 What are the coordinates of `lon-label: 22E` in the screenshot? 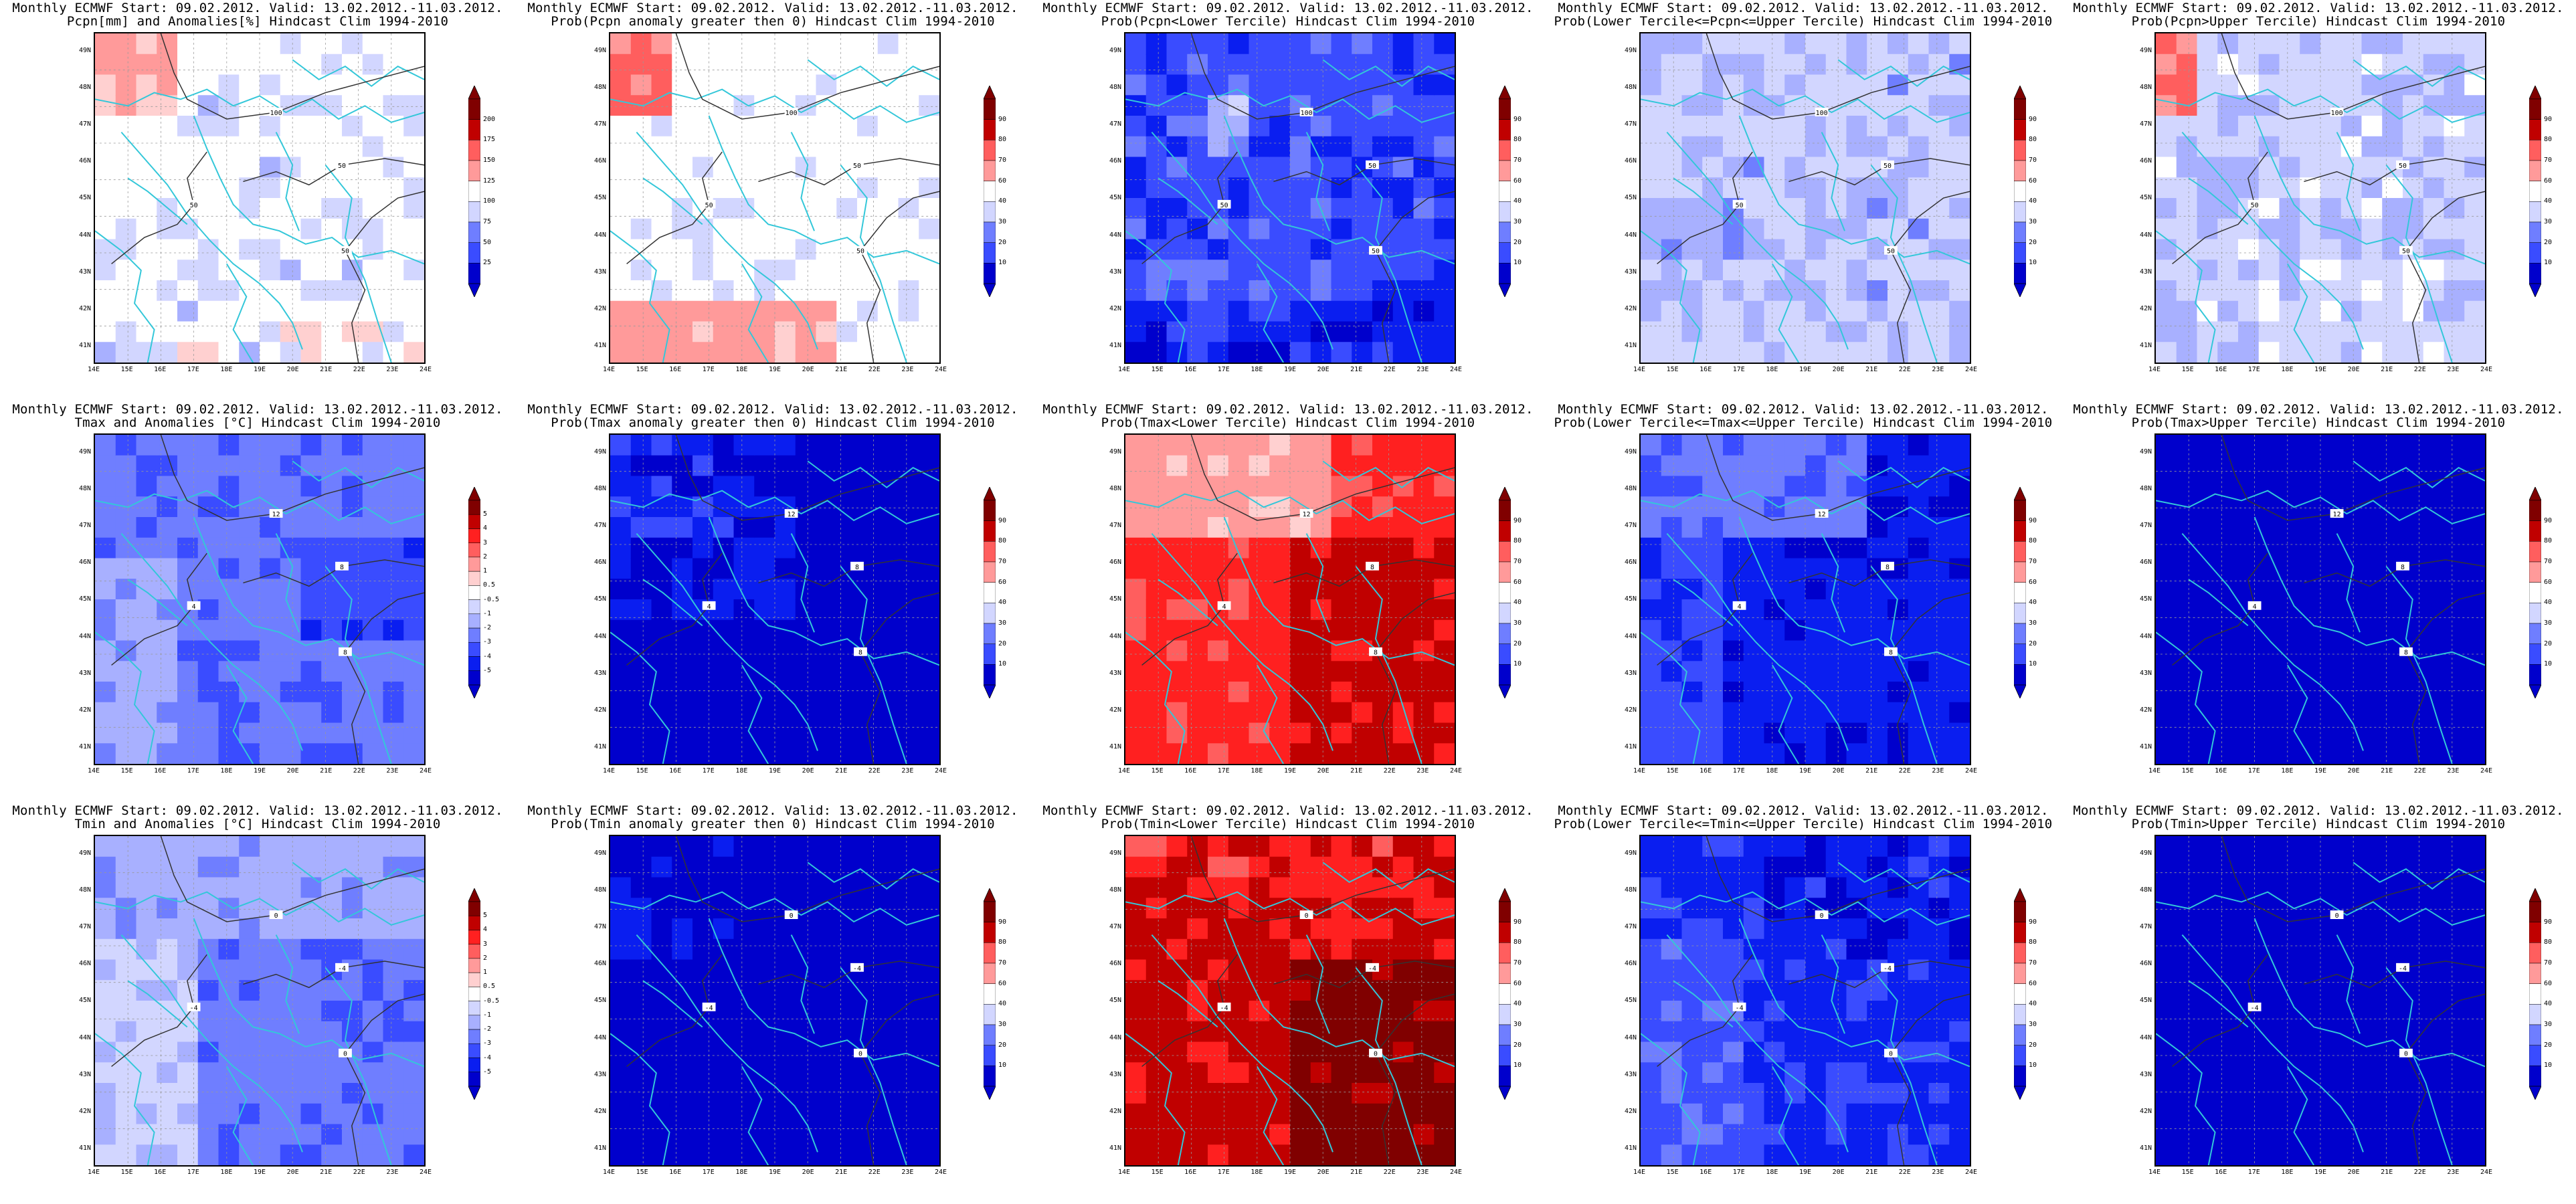 It's located at (1389, 771).